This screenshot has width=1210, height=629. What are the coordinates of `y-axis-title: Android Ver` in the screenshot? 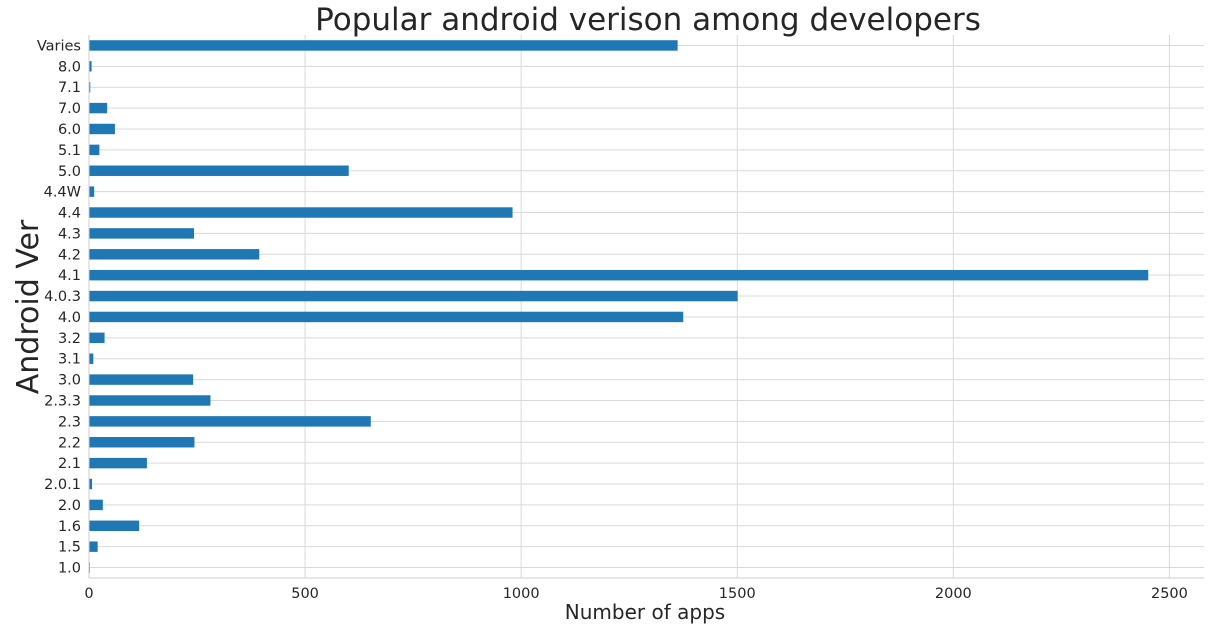 It's located at (28, 306).